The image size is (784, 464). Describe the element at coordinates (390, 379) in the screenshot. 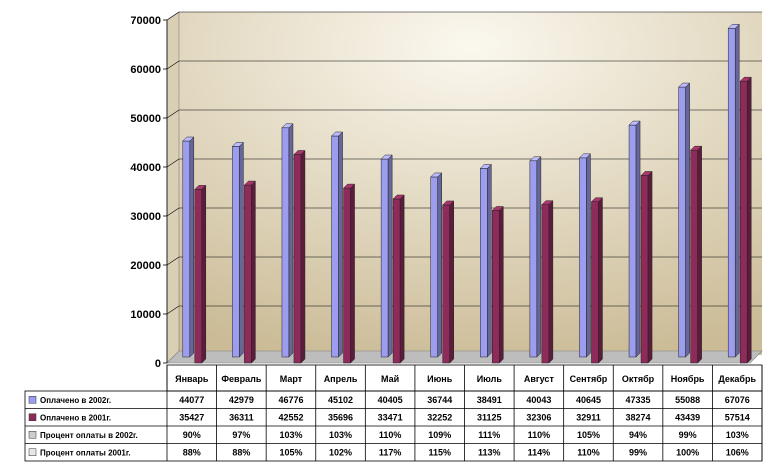

I see `category-label-4: Май` at that location.